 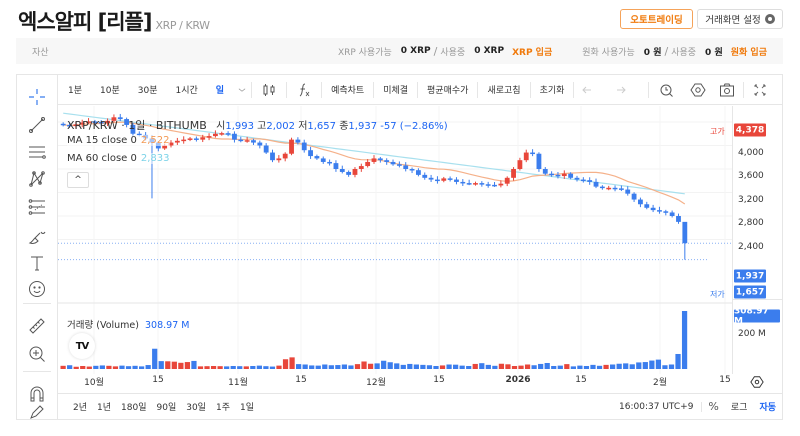 What do you see at coordinates (238, 383) in the screenshot?
I see `time-tick: 11월` at bounding box center [238, 383].